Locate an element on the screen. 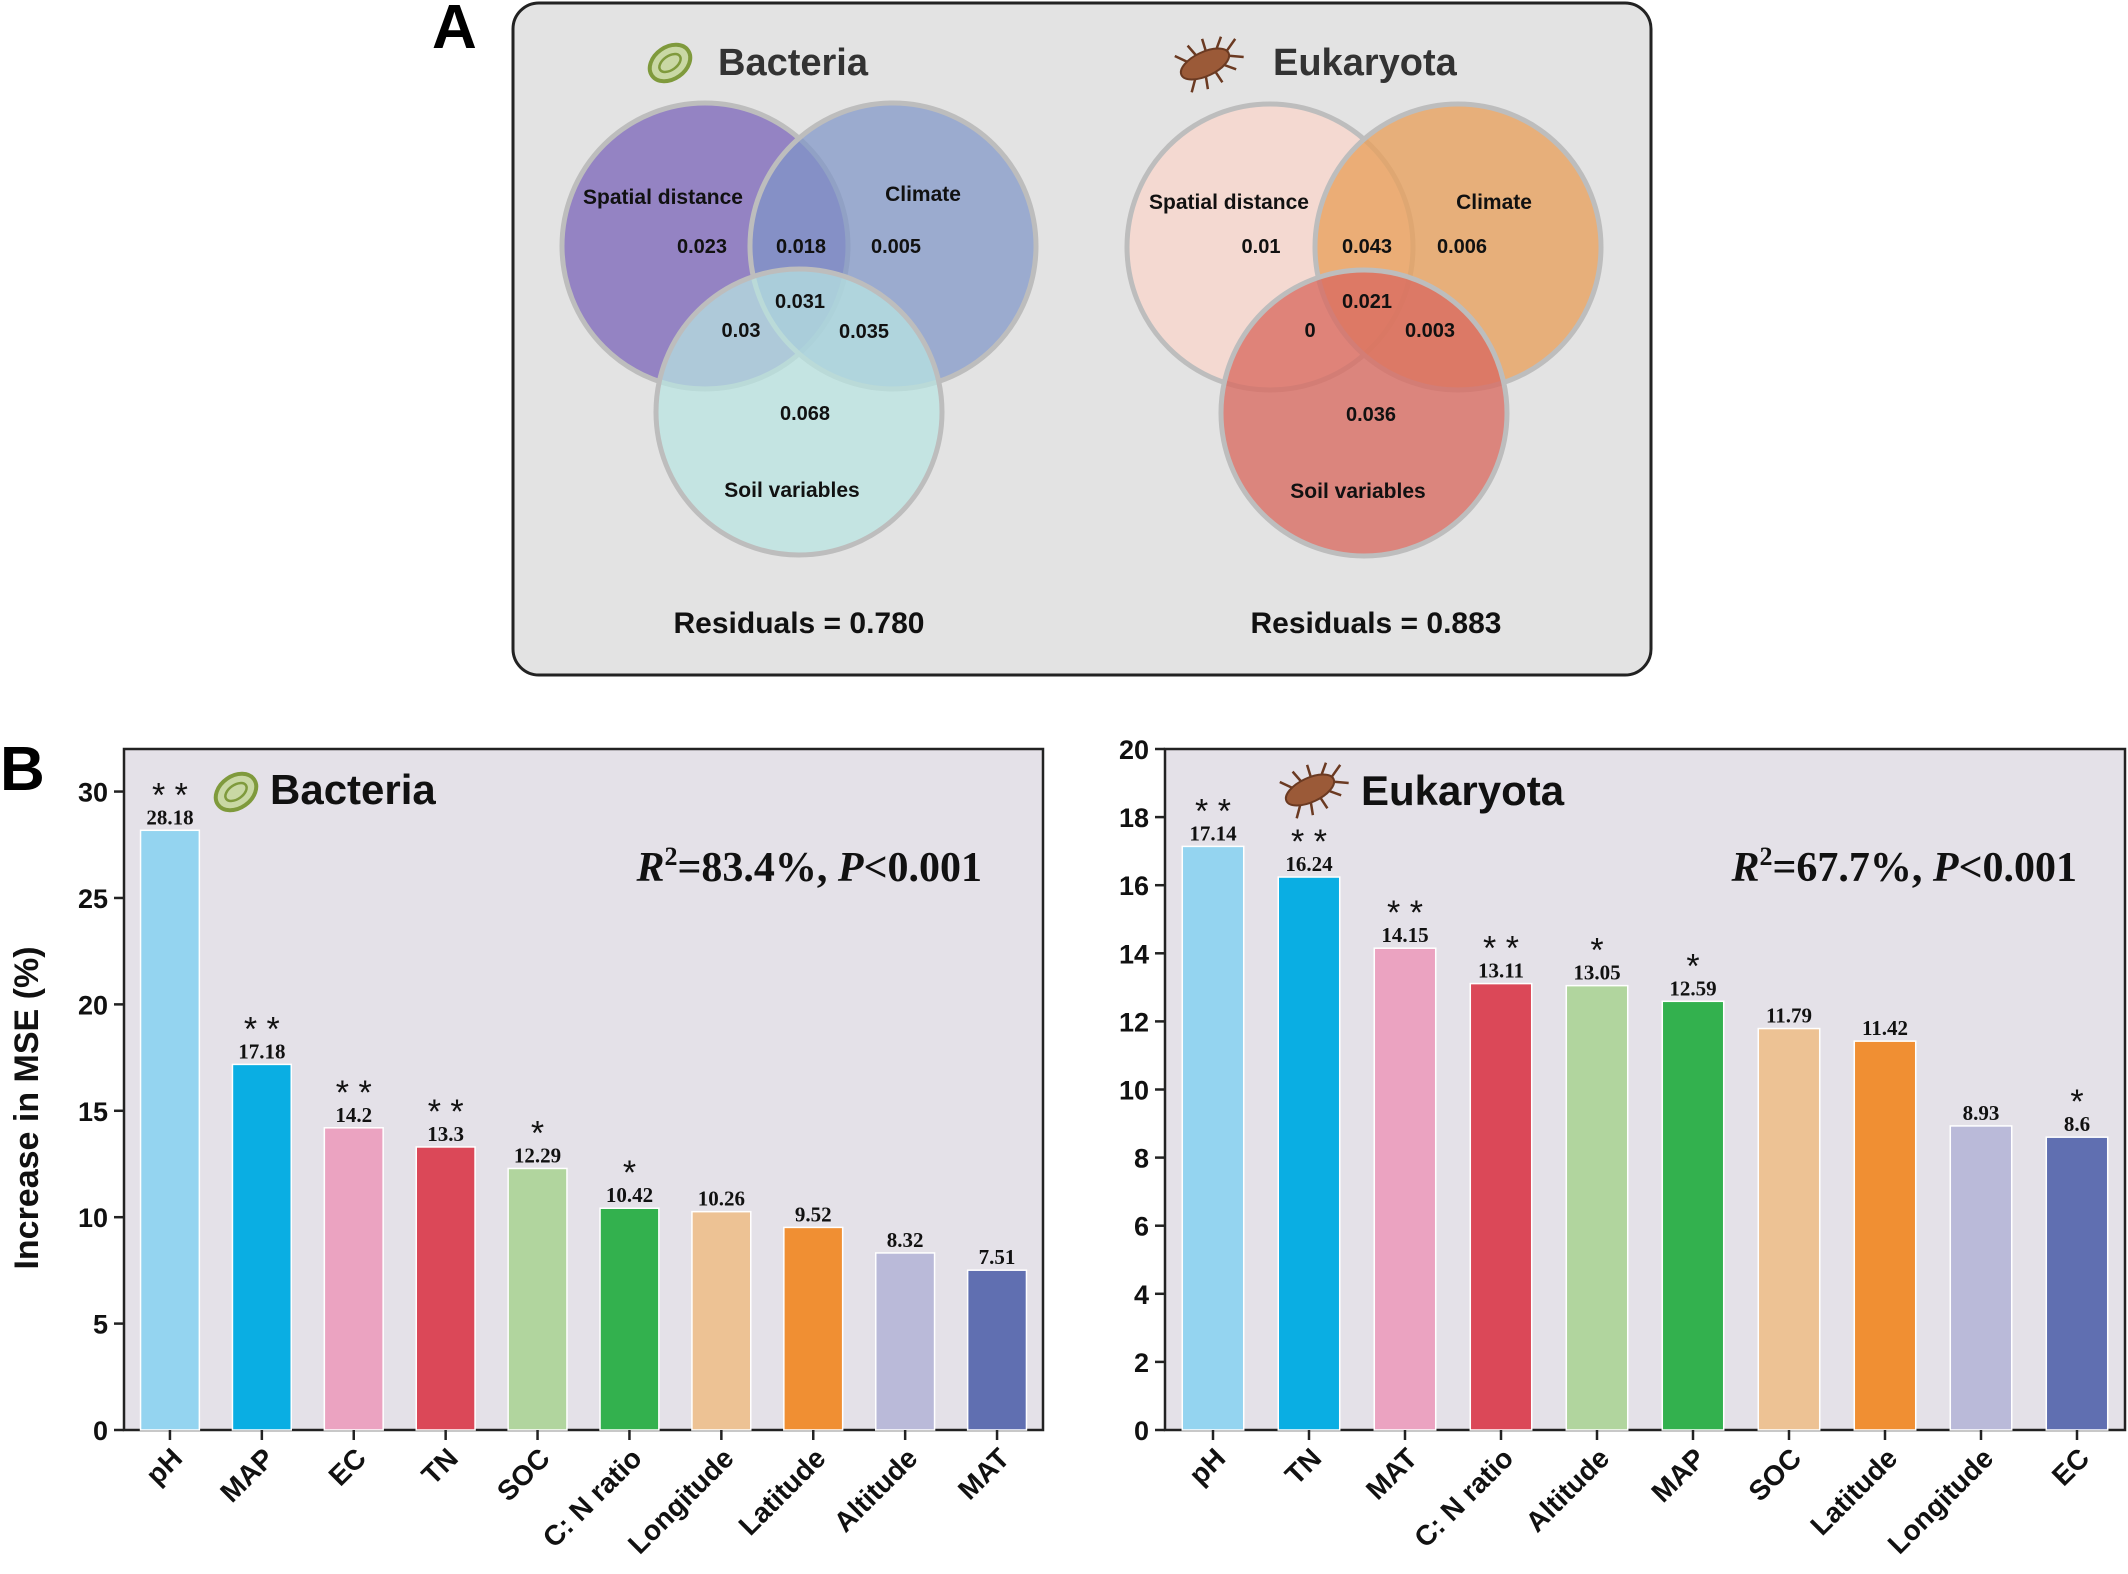 The height and width of the screenshot is (1574, 2128). venn-value: 0.021 is located at coordinates (1367, 302).